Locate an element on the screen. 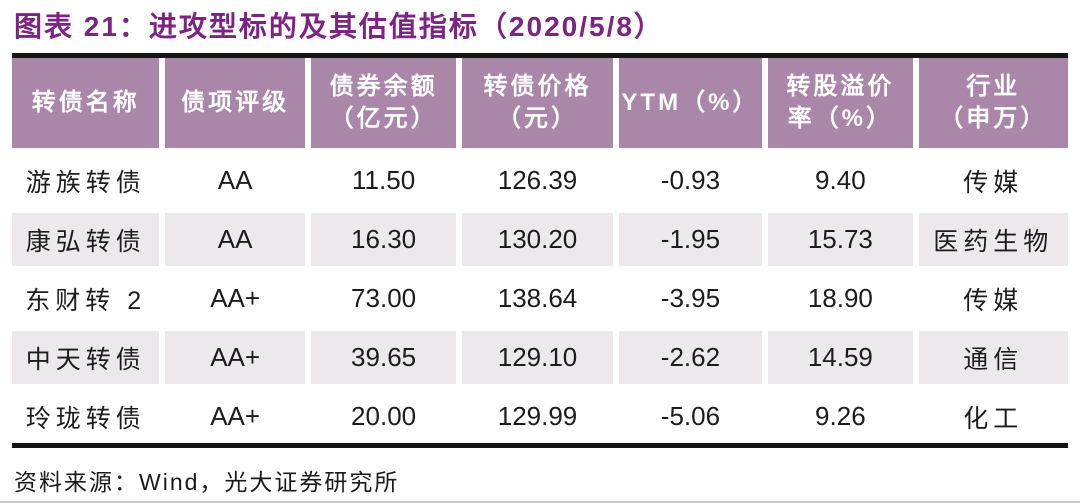 Image resolution: width=1080 pixels, height=504 pixels. cell-balance: 73.00 is located at coordinates (383, 298).